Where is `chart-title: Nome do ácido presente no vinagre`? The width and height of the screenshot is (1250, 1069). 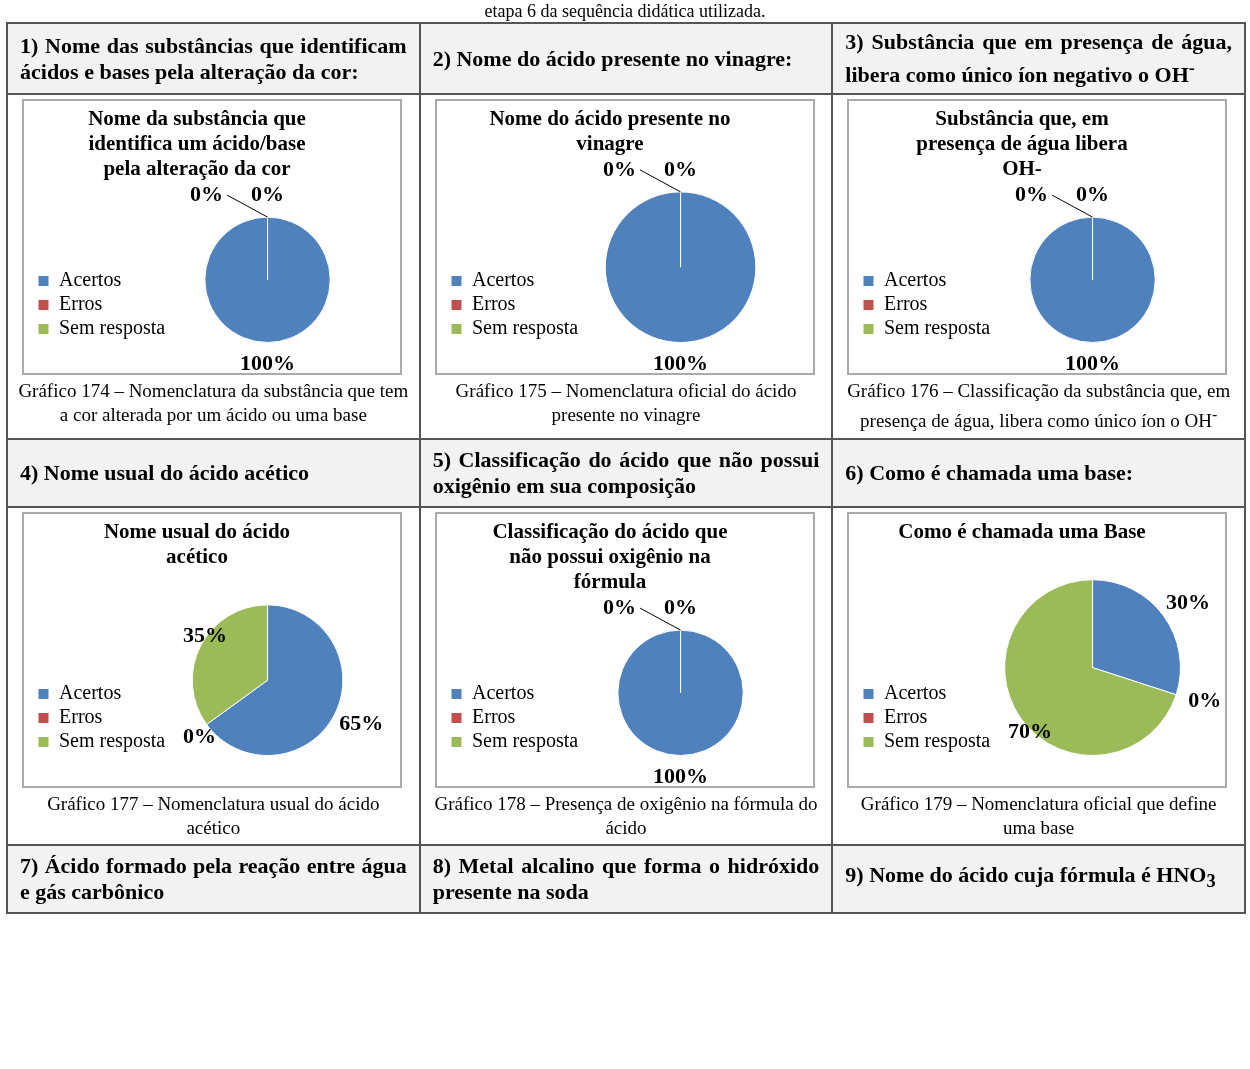
chart-title: Nome do ácido presente no vinagre is located at coordinates (610, 131).